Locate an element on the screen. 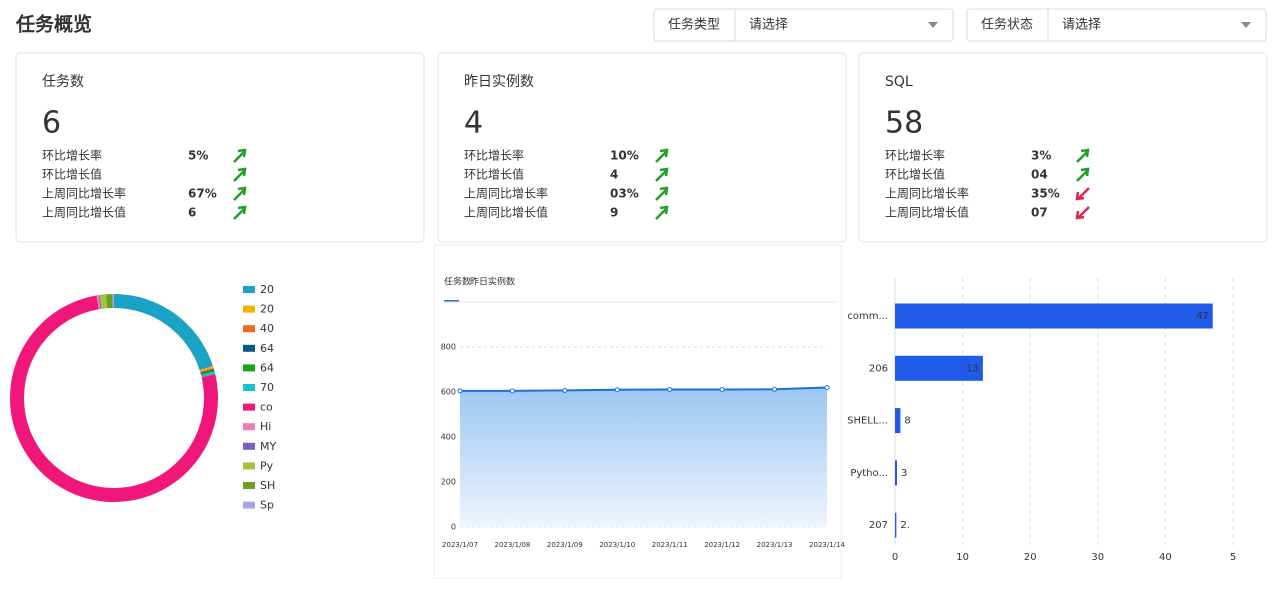 The height and width of the screenshot is (612, 1280). x-tick-label: 2023/1/11 is located at coordinates (670, 545).